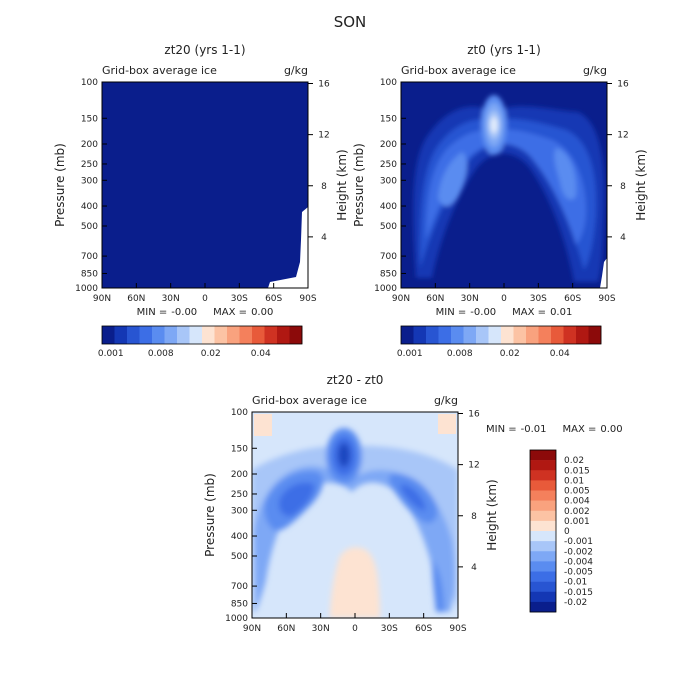 The height and width of the screenshot is (700, 700). What do you see at coordinates (205, 312) in the screenshot?
I see `stats-0: MIN = -0.00 MAX = 0.00` at bounding box center [205, 312].